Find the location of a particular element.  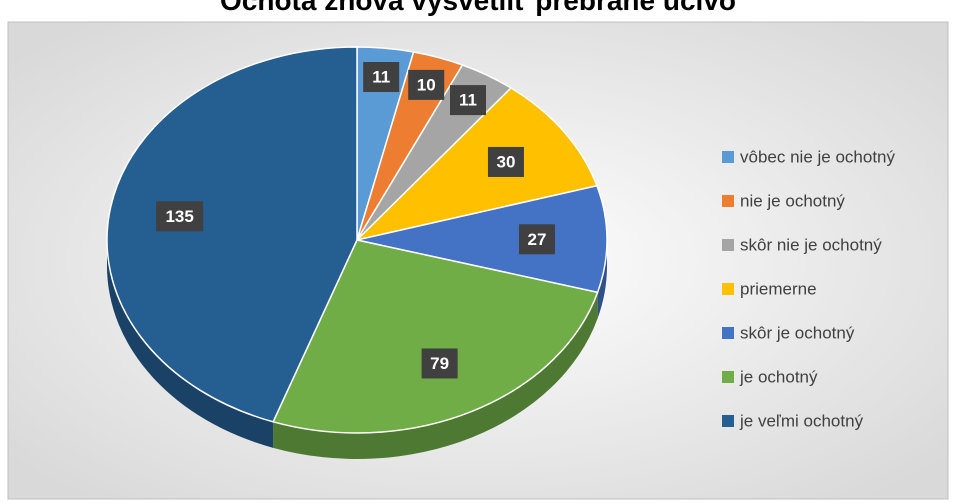

legend-label: nie je ochotný is located at coordinates (792, 201).